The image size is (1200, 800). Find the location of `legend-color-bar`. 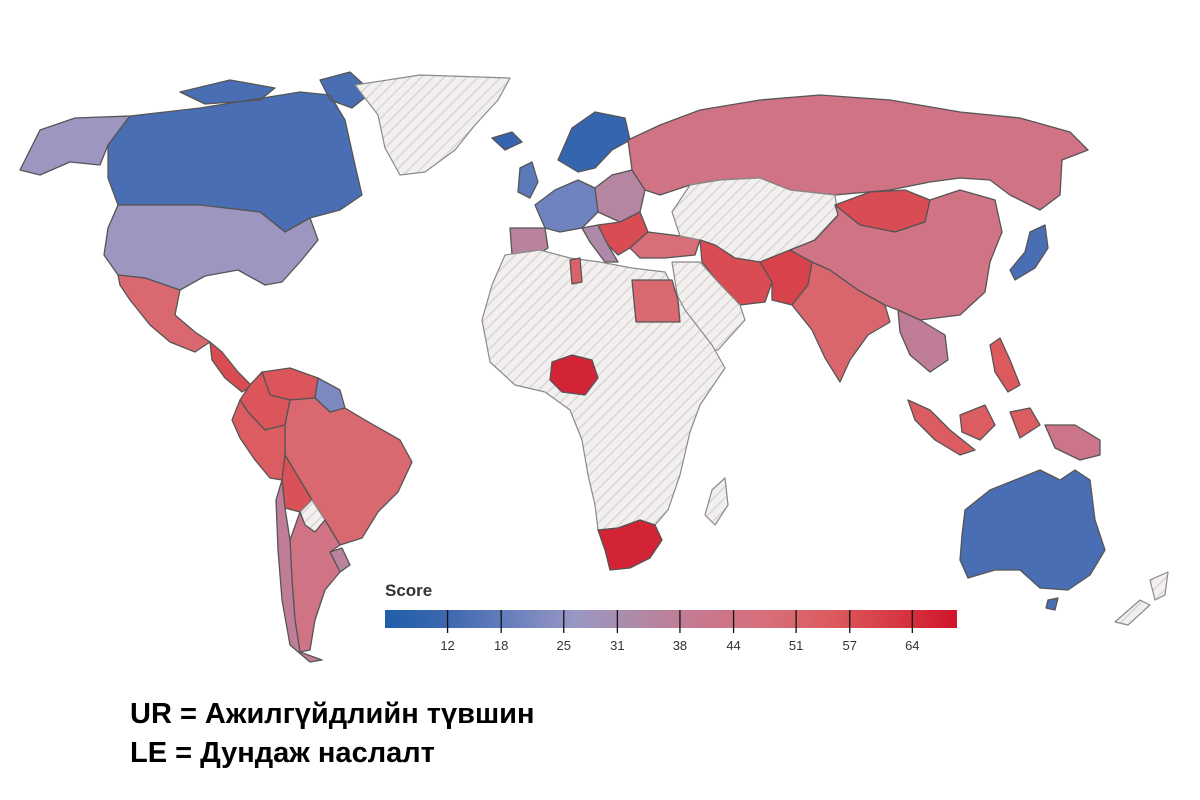

legend-color-bar is located at coordinates (671, 619).